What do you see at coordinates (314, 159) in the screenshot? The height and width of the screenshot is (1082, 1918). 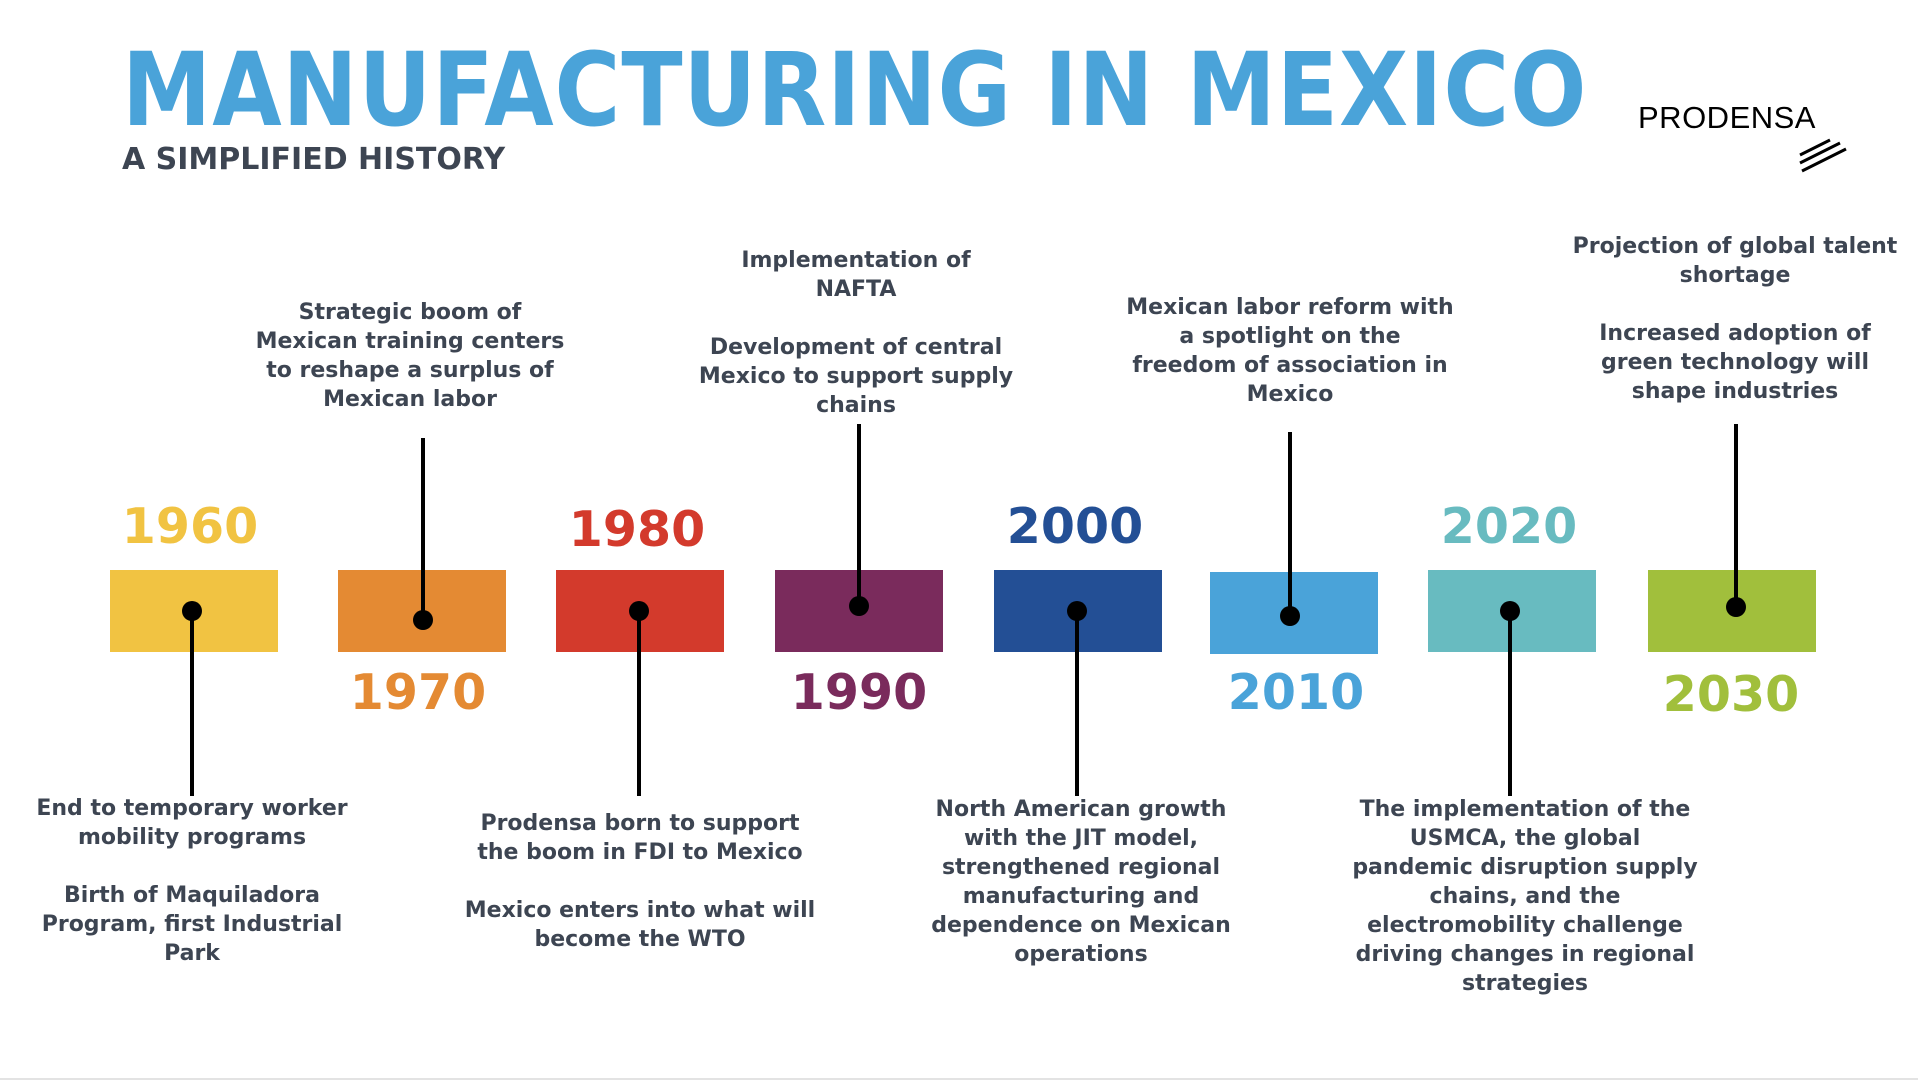 I see `page-subtitle: A SIMPLIFIED HISTORY` at bounding box center [314, 159].